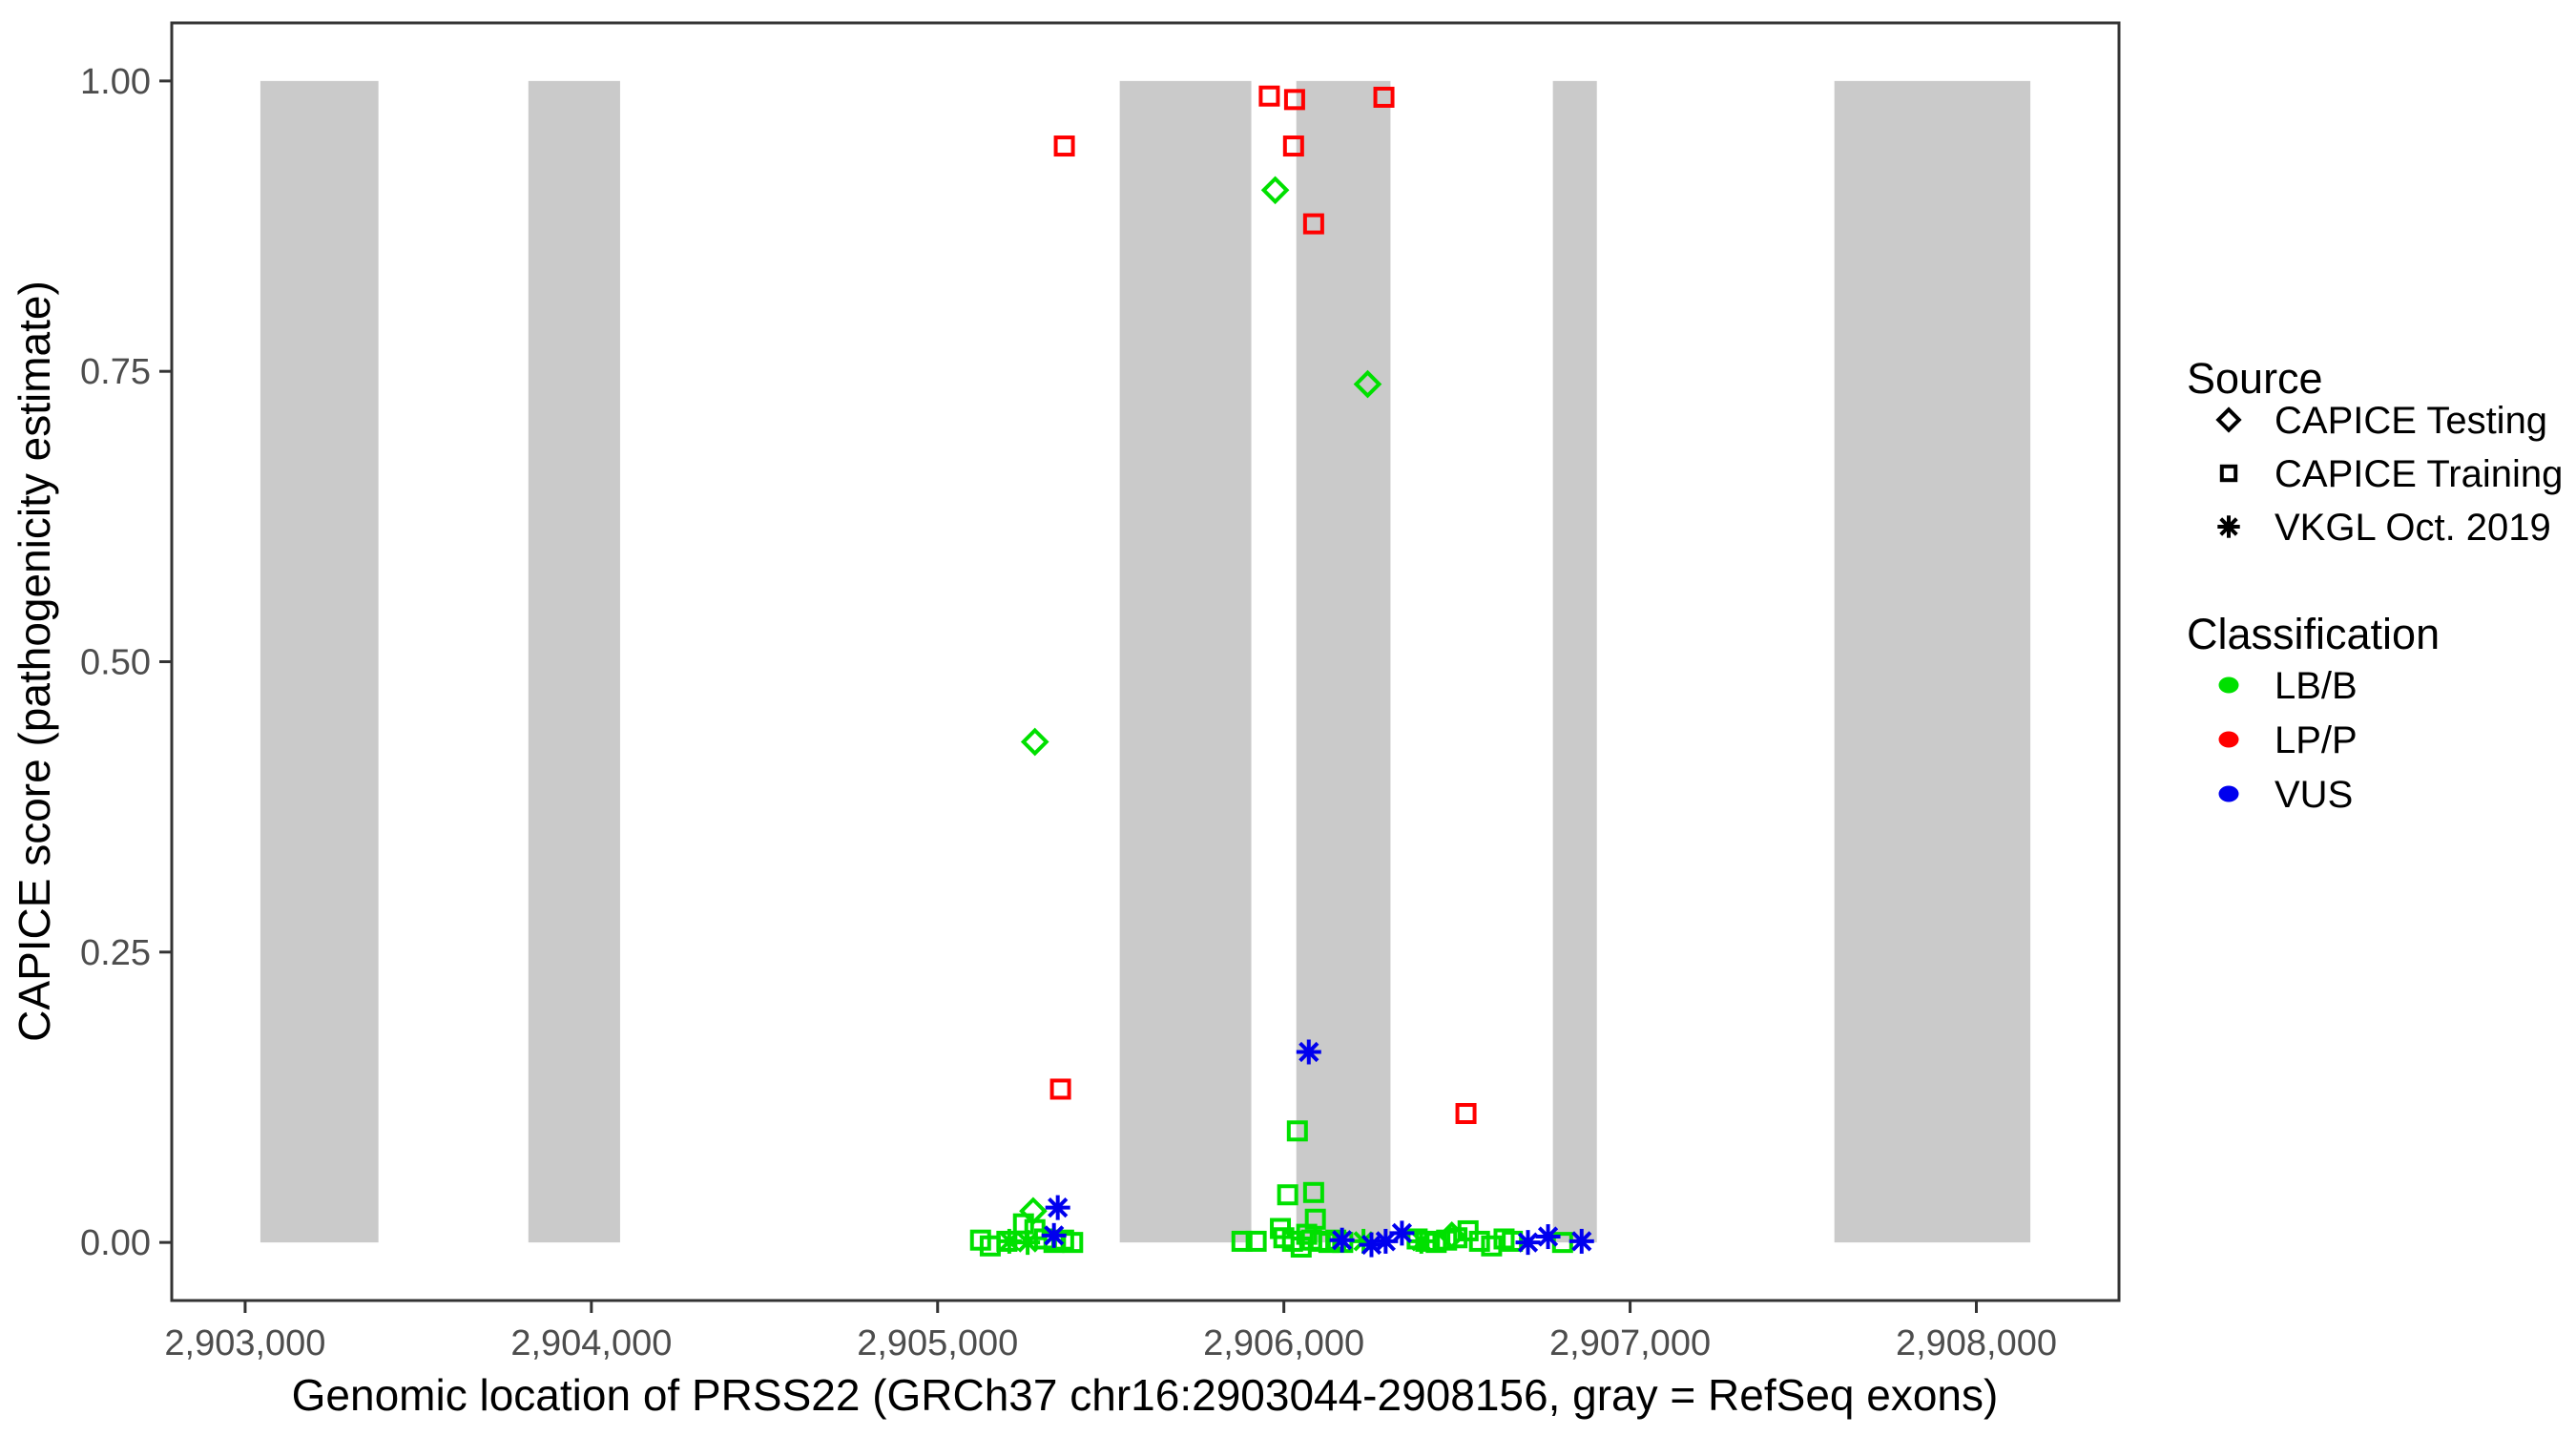 This screenshot has height=1436, width=2576. I want to click on legend-item-label: LB/B, so click(2316, 686).